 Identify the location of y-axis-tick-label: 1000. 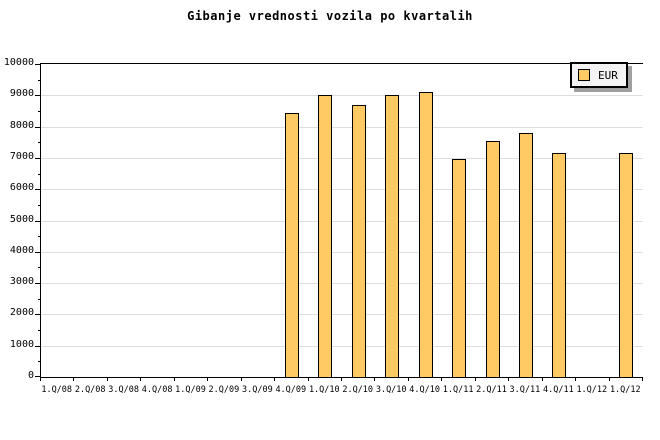
(21, 344).